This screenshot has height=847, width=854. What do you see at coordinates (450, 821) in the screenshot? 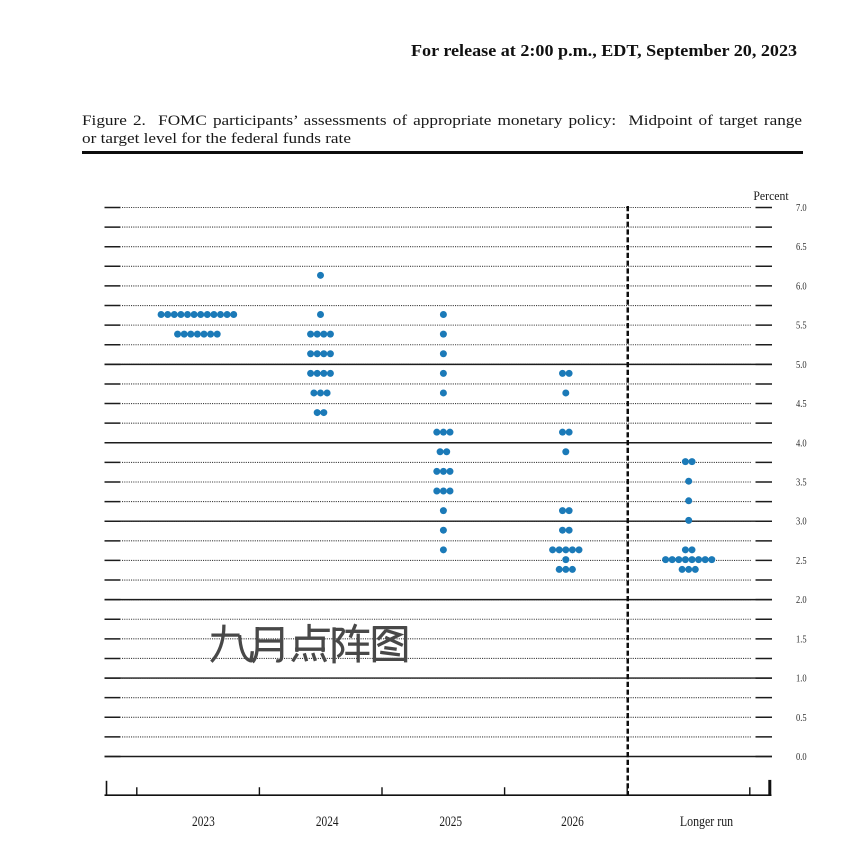
I see `svg-text: 2025` at bounding box center [450, 821].